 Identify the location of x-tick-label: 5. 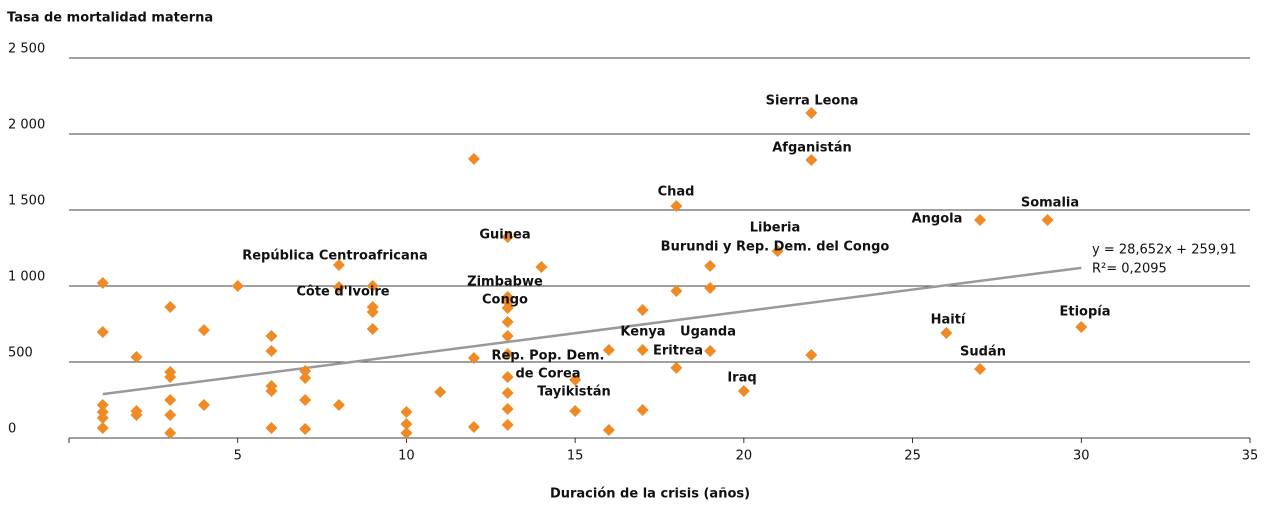
(238, 456).